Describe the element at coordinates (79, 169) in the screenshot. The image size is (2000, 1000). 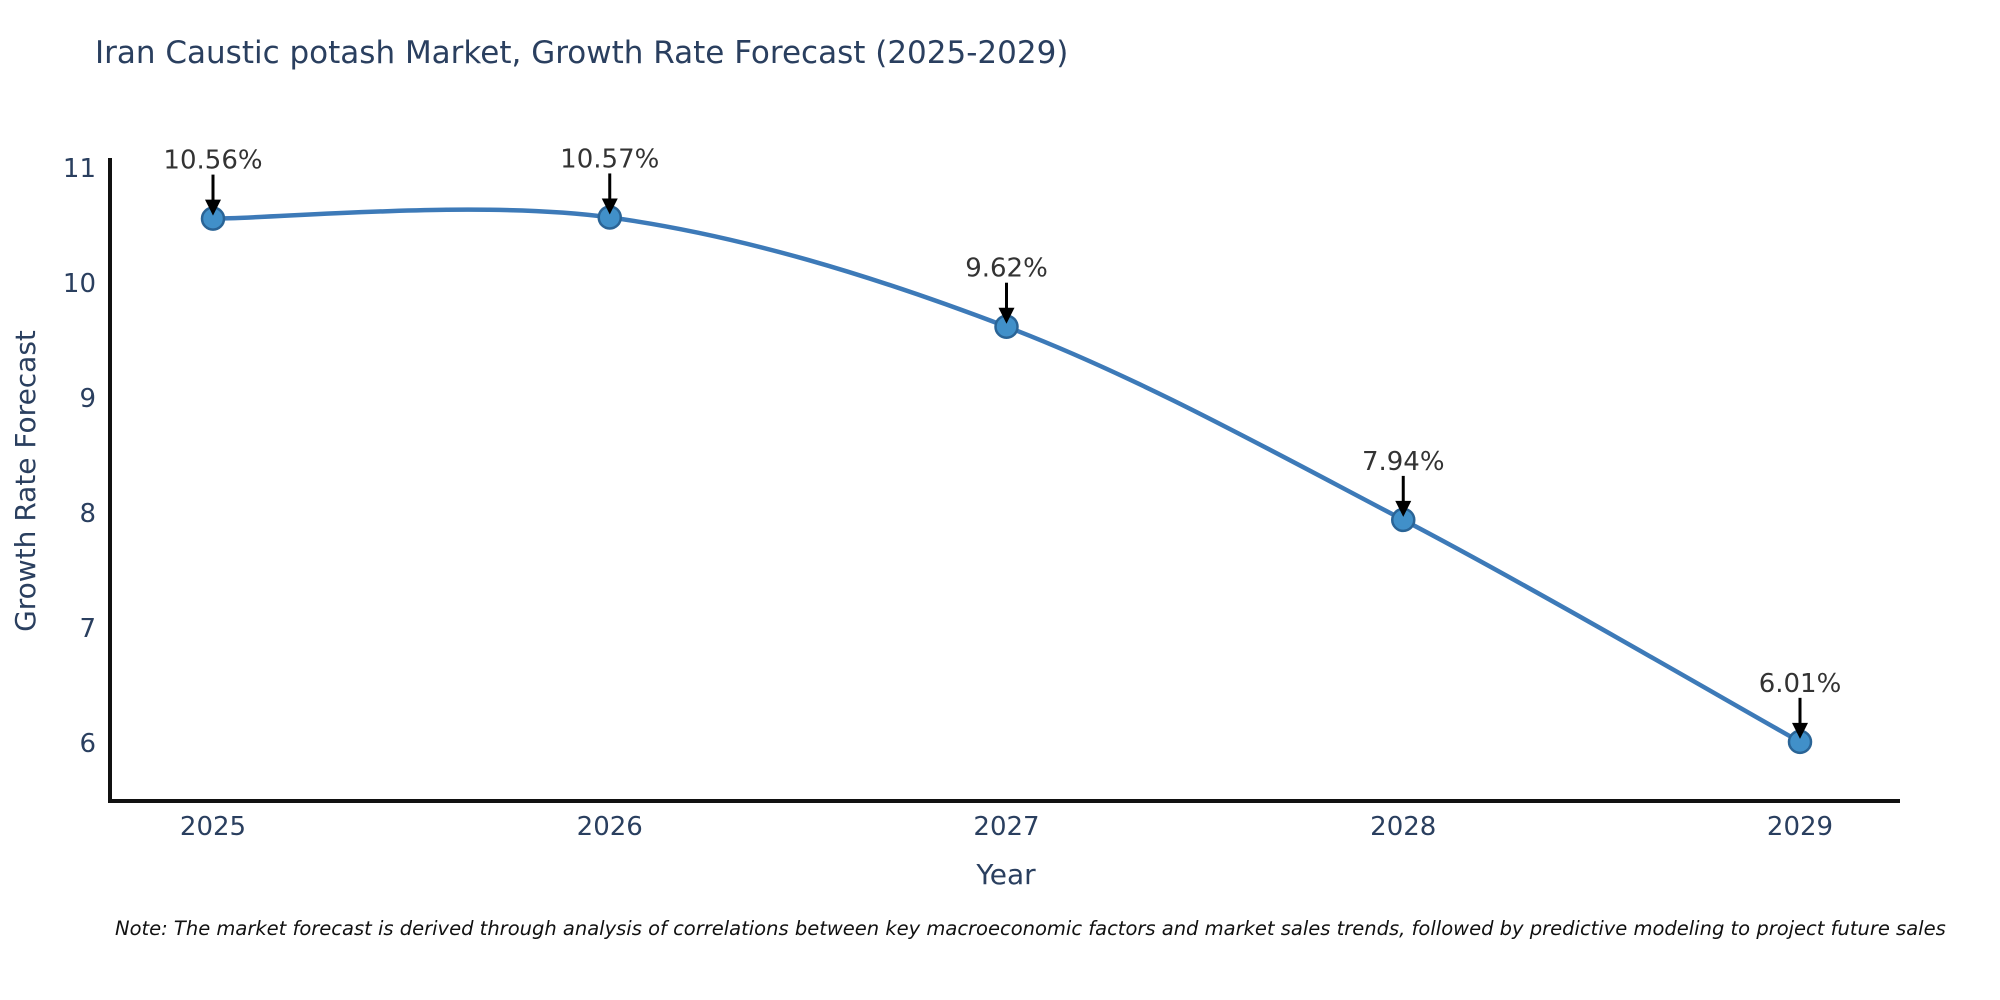
I see `y-tick-label: 11` at that location.